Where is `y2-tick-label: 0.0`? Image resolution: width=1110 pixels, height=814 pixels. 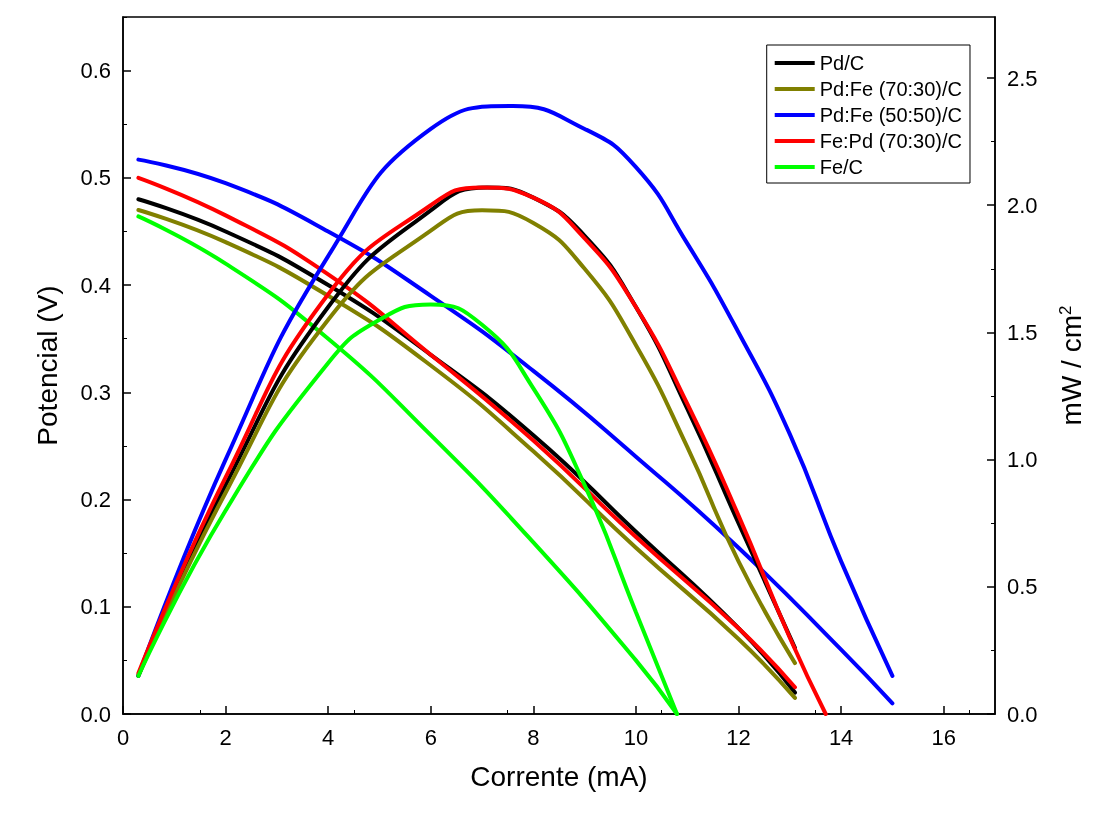
y2-tick-label: 0.0 is located at coordinates (1022, 714).